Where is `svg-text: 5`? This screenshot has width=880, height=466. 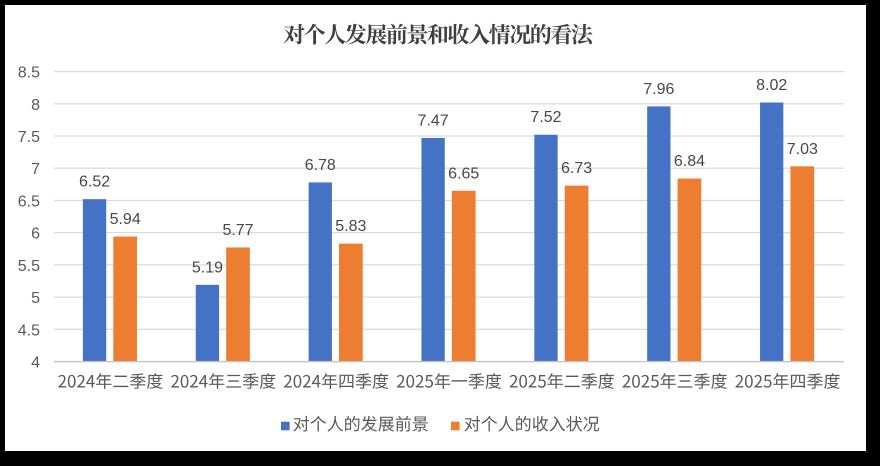 svg-text: 5 is located at coordinates (35, 298).